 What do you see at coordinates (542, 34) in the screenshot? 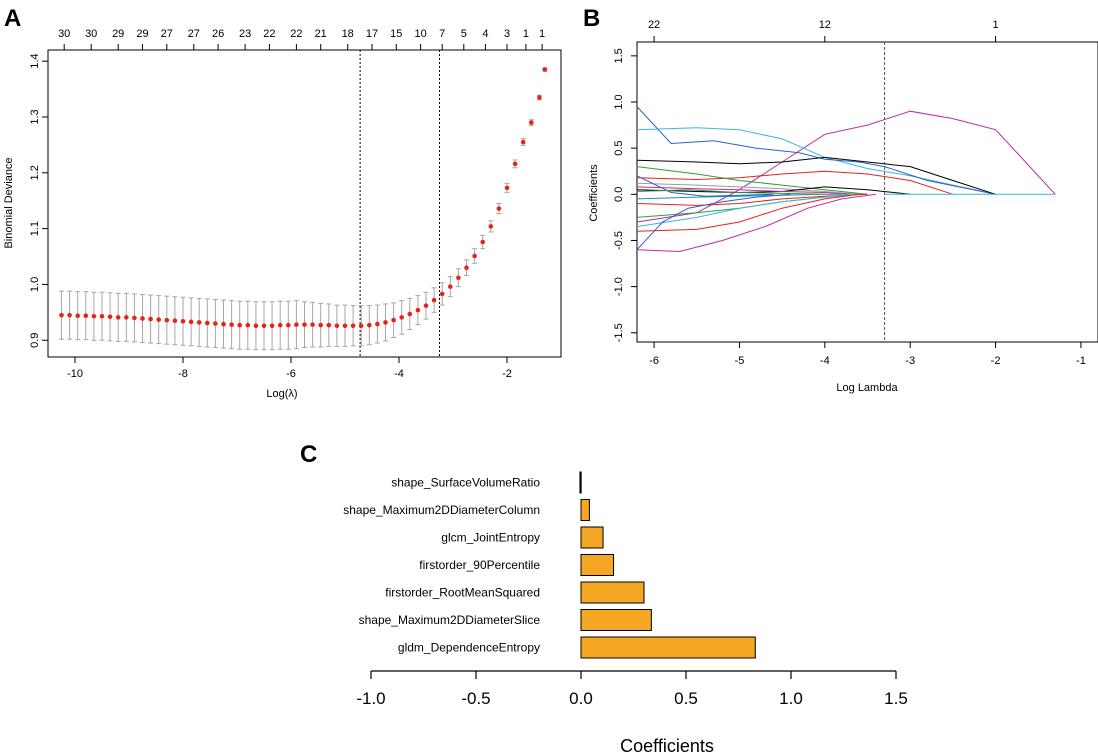
I see `panel-a-top-tick-label: 1` at bounding box center [542, 34].